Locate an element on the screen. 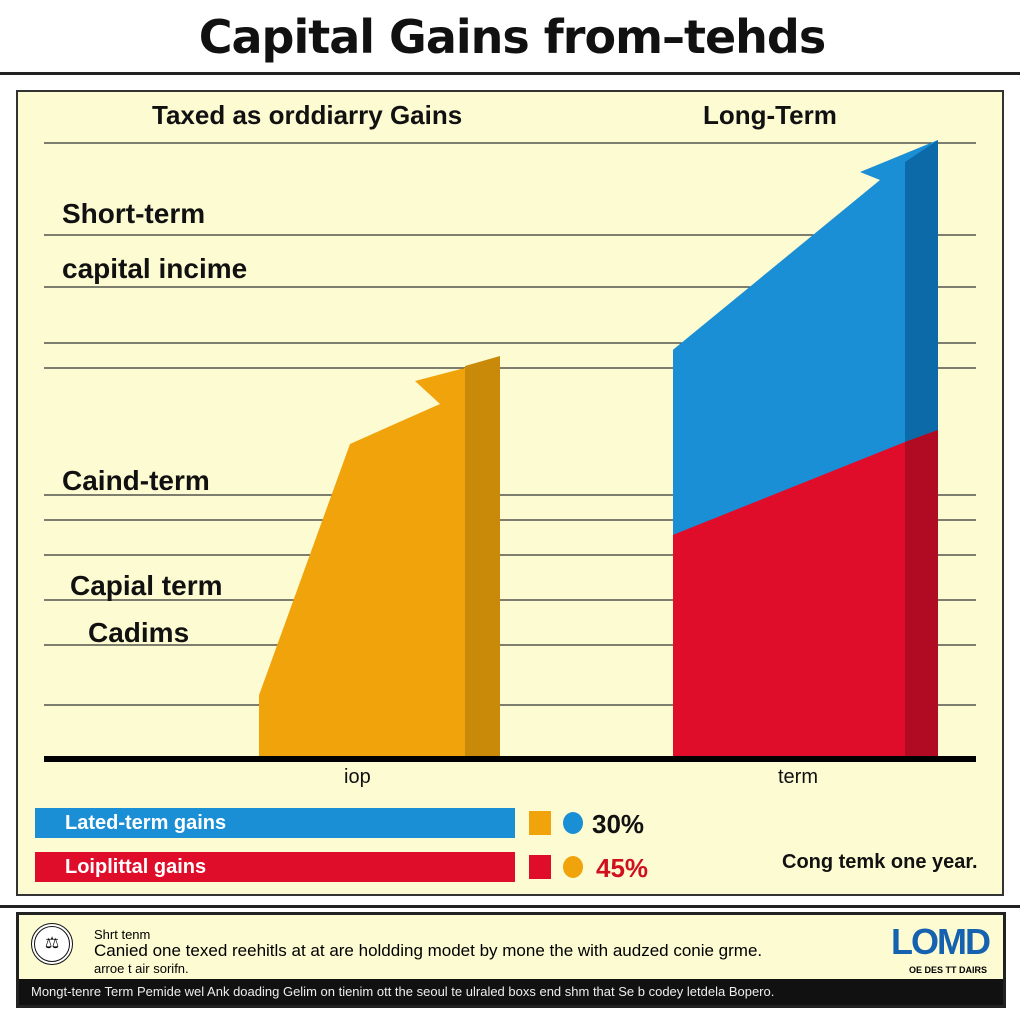 Image resolution: width=1024 pixels, height=1024 pixels. series-side-orange is located at coordinates (482, 556).